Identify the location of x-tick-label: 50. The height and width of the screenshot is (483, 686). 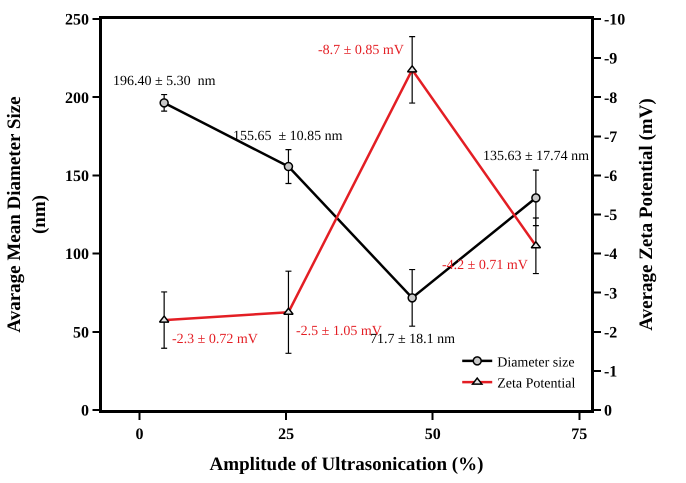
(432, 434).